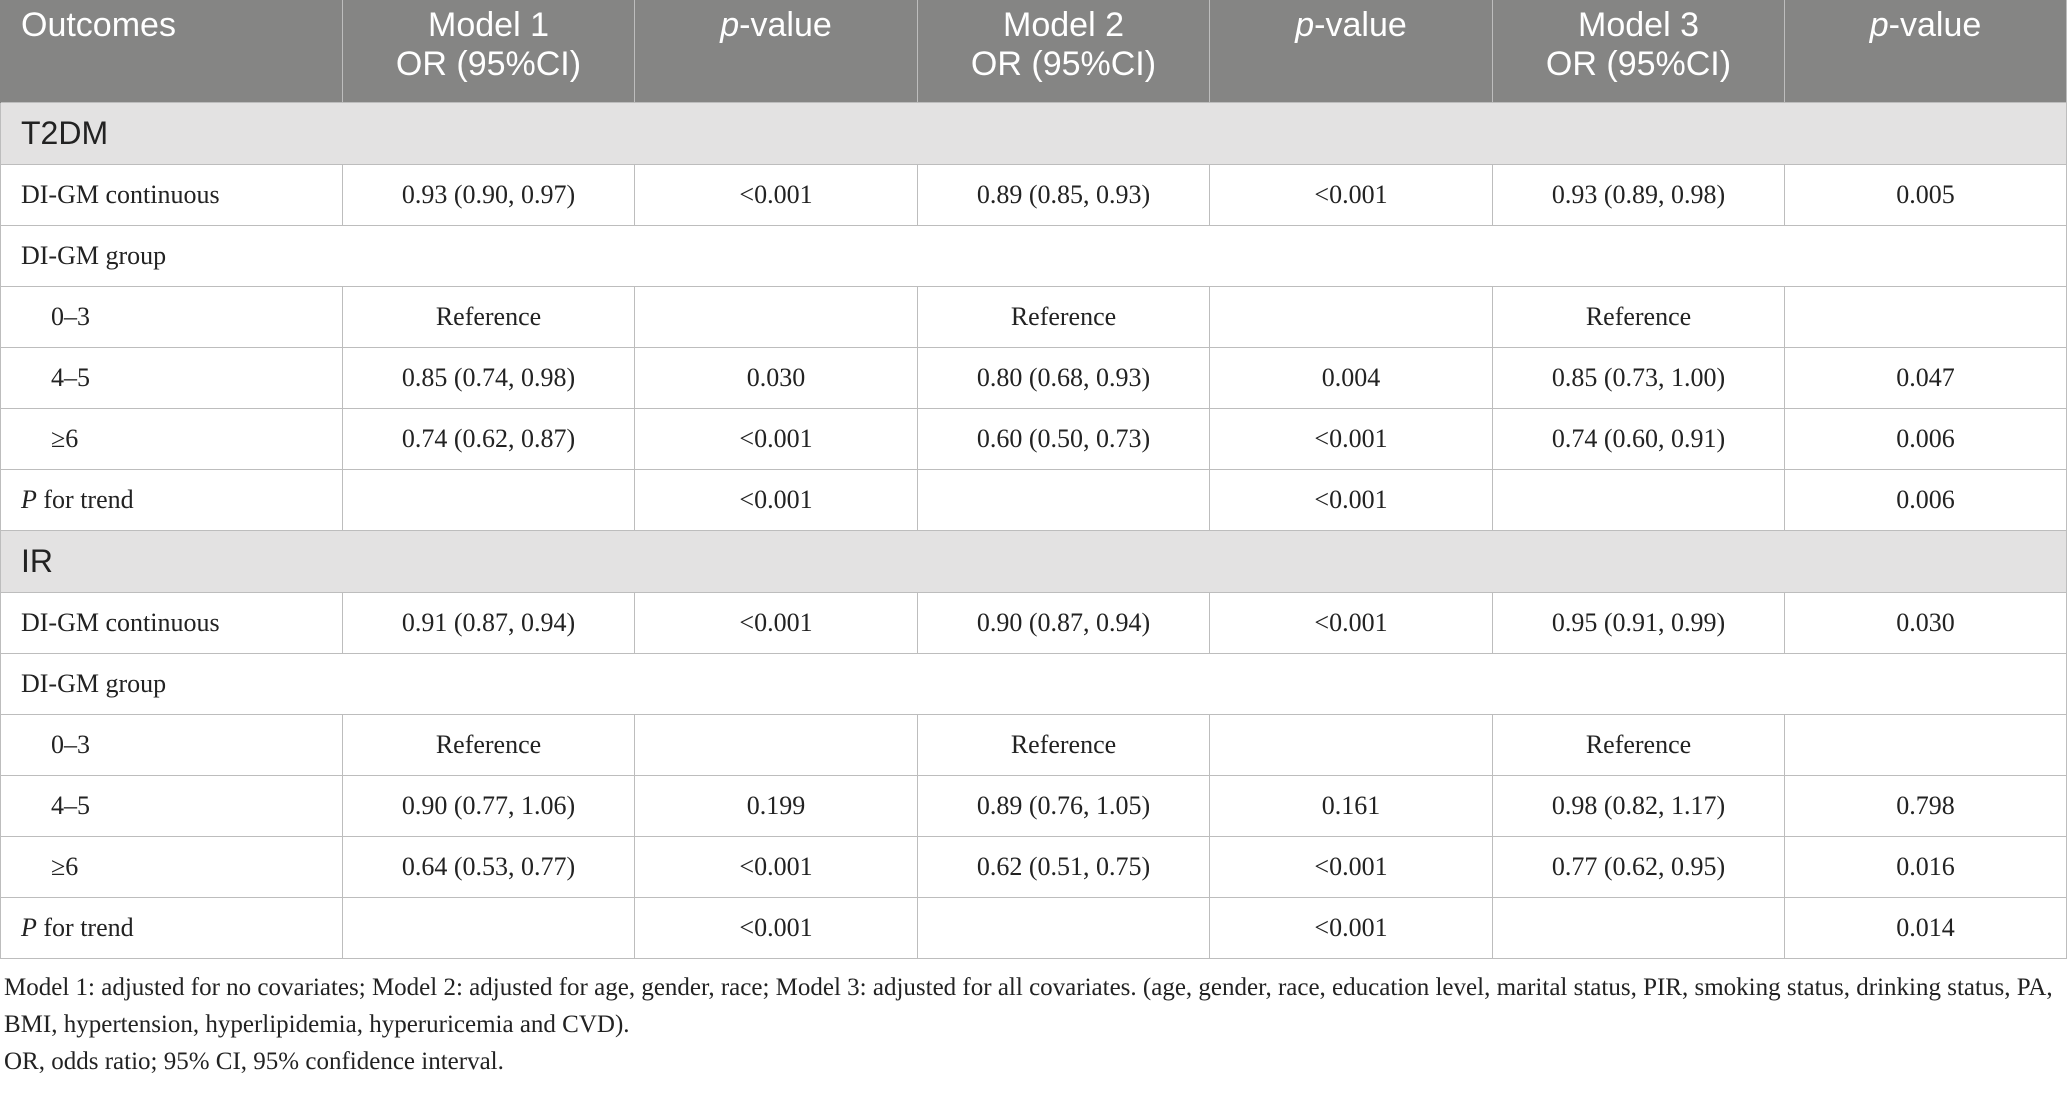 Image resolution: width=2068 pixels, height=1110 pixels. I want to click on model3-pvalue: 0.014, so click(1925, 927).